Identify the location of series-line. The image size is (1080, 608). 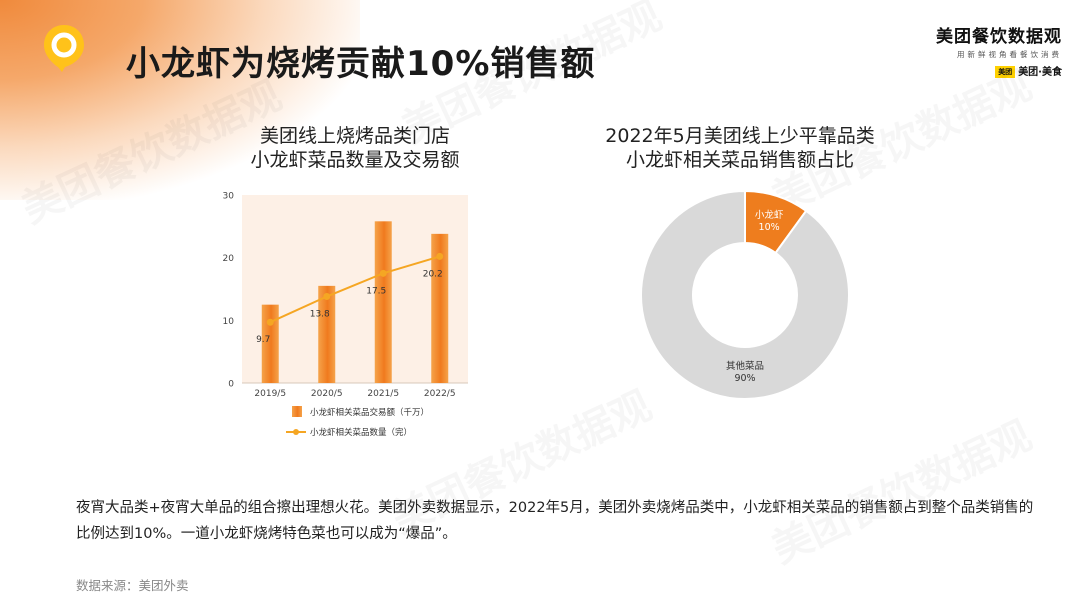
(355, 289).